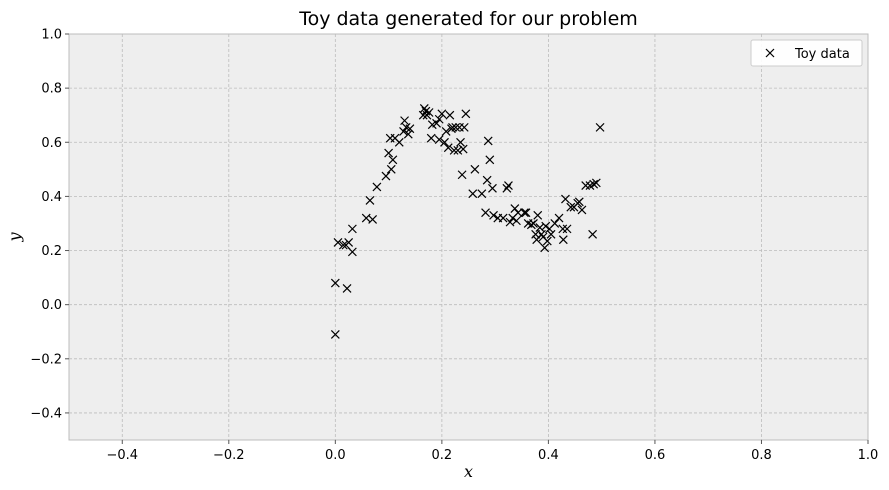 Image resolution: width=889 pixels, height=490 pixels. I want to click on x-axis-label: x, so click(468, 471).